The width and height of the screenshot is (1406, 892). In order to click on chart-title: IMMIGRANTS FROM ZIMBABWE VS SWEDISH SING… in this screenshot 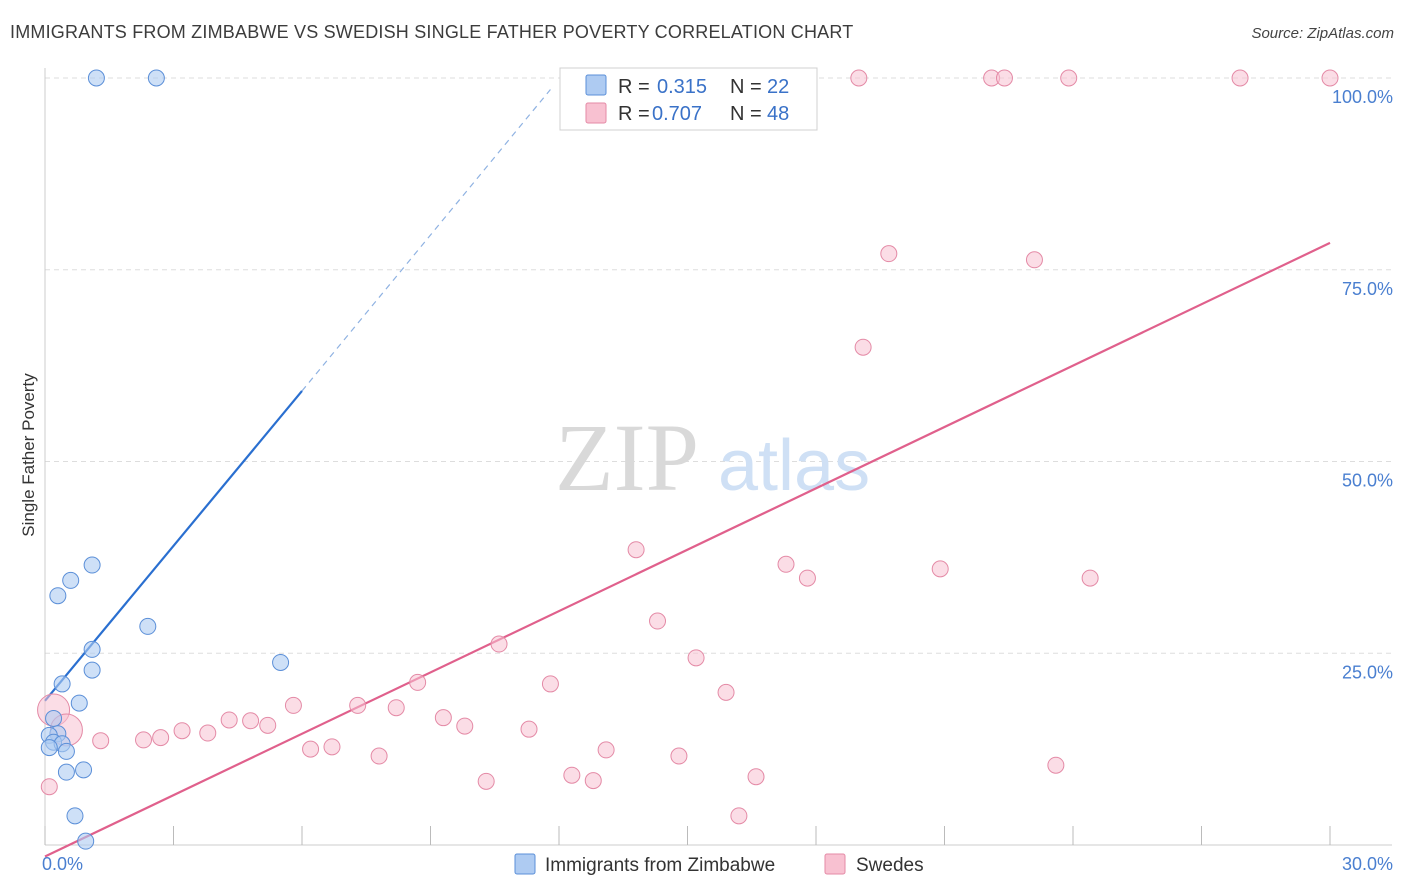, I will do `click(432, 32)`.